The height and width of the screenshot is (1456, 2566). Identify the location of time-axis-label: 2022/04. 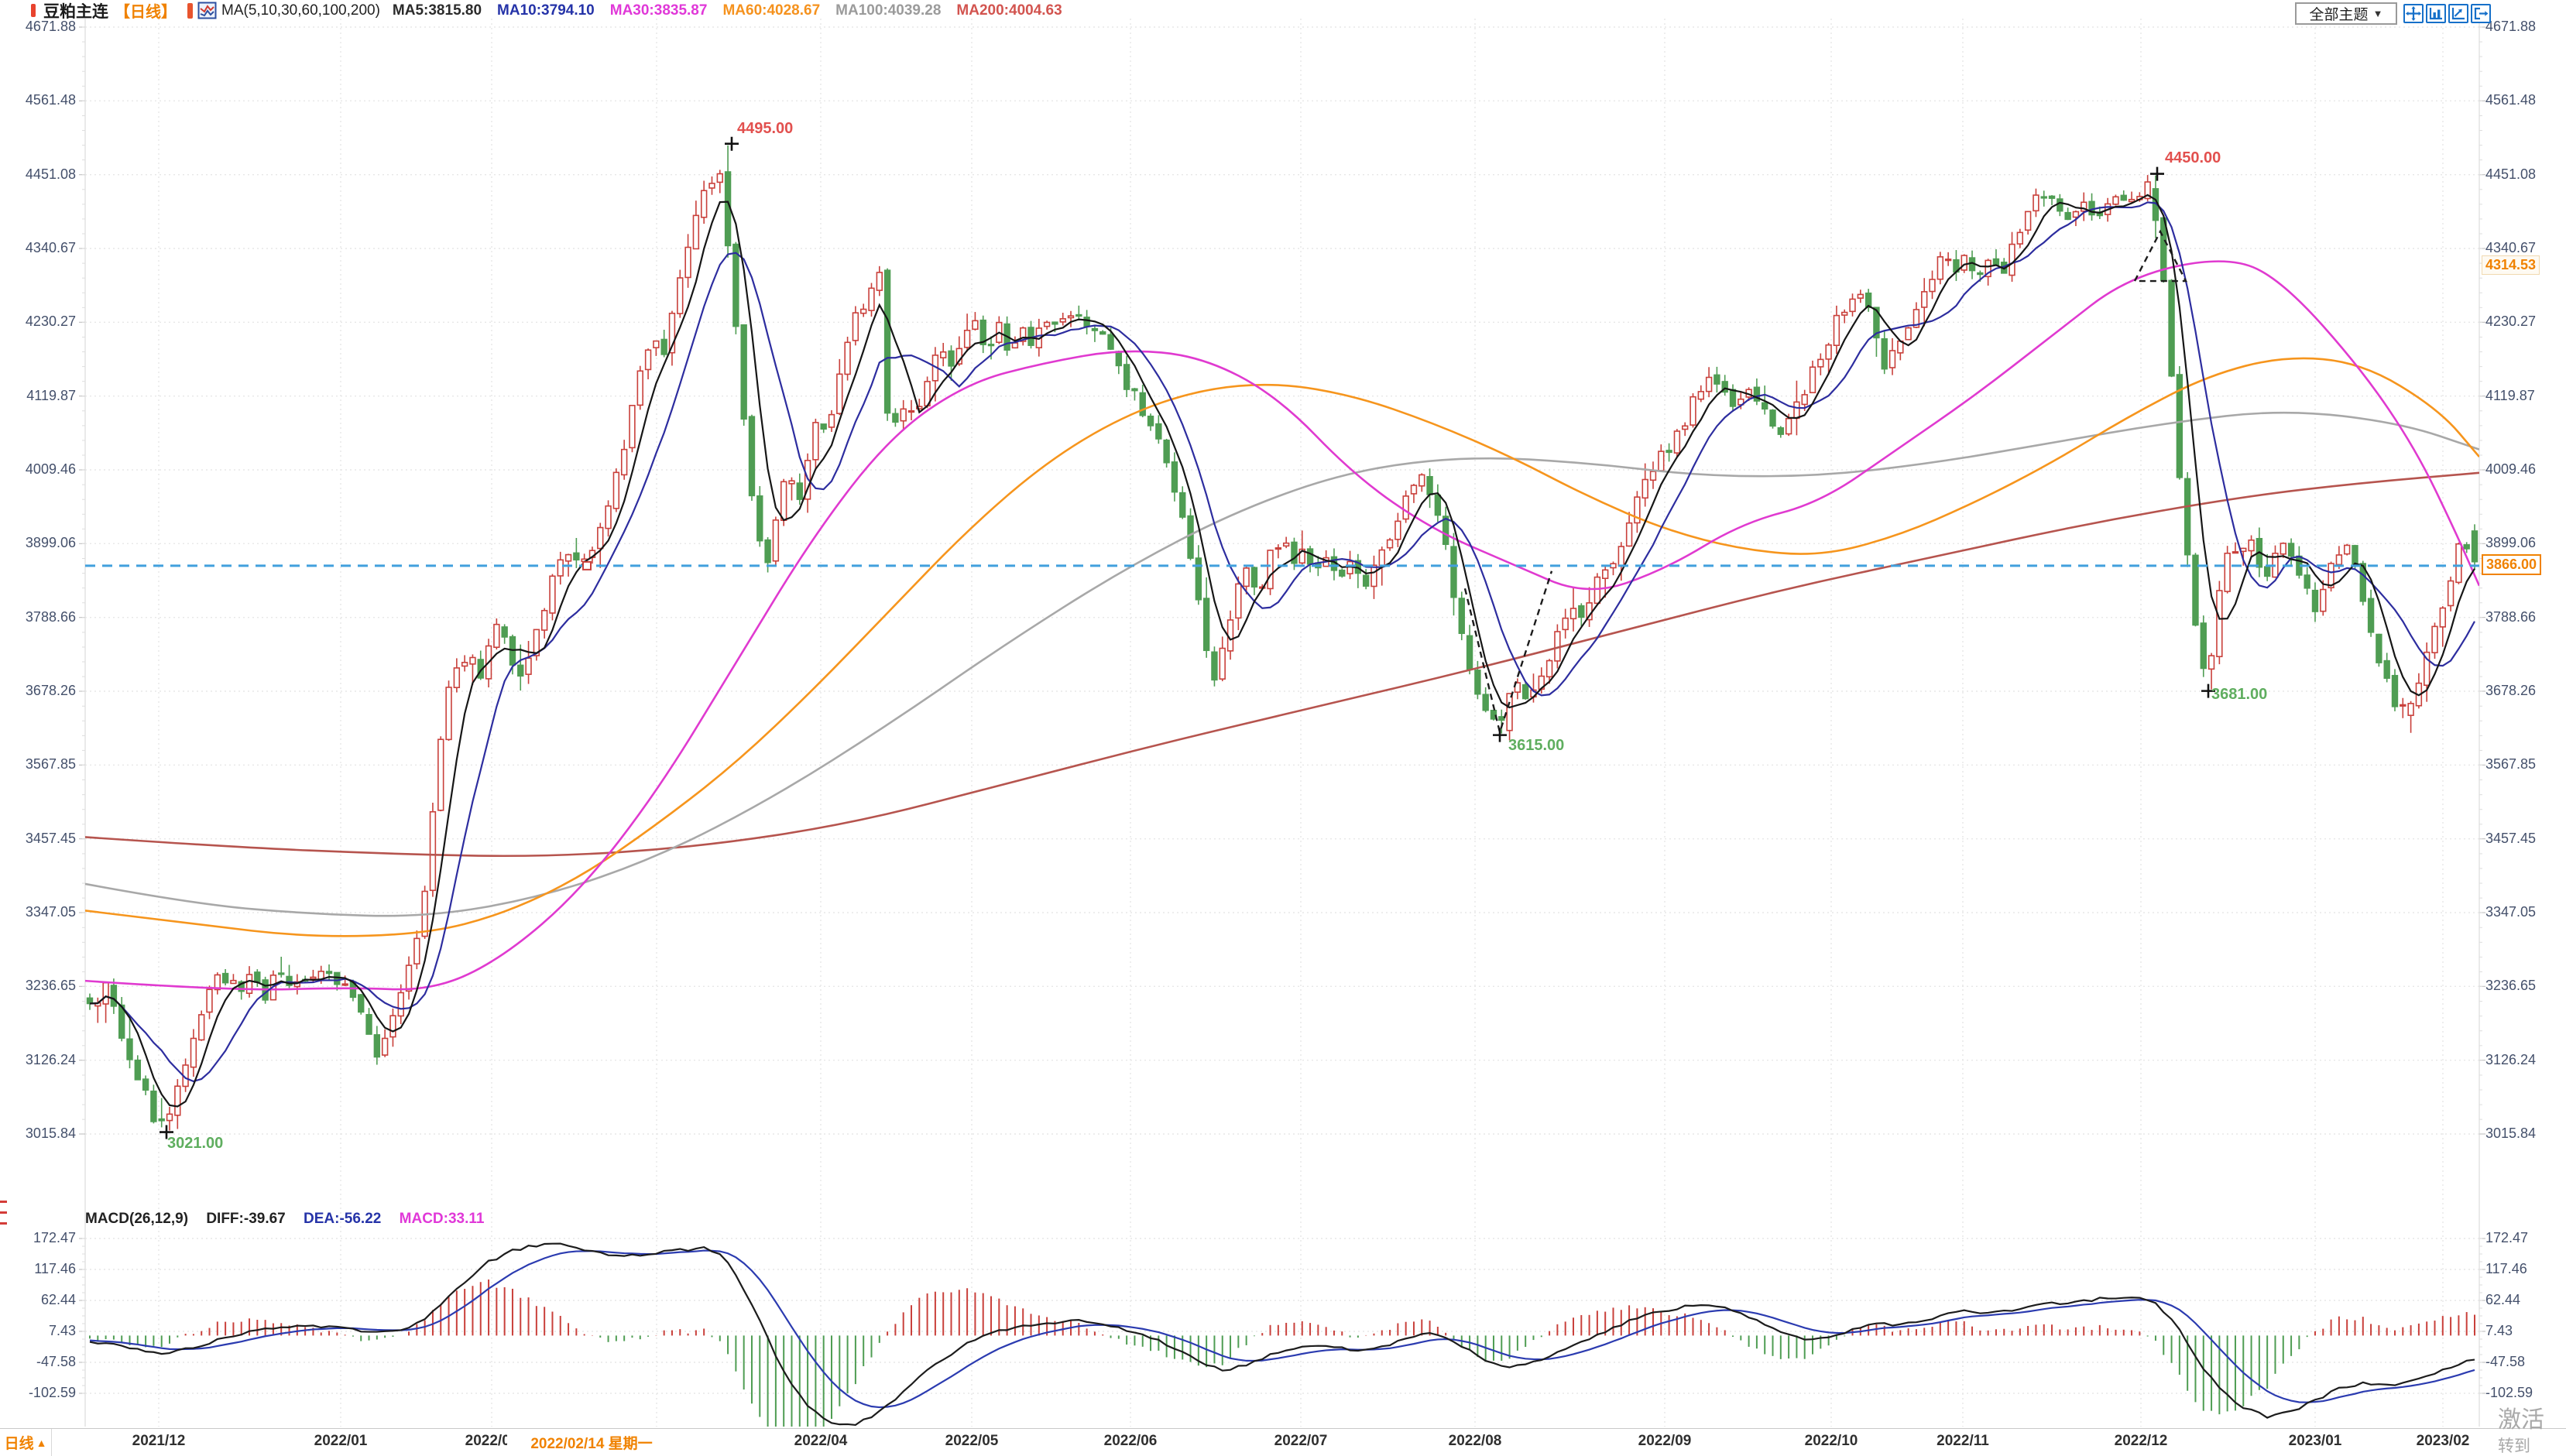
(821, 1441).